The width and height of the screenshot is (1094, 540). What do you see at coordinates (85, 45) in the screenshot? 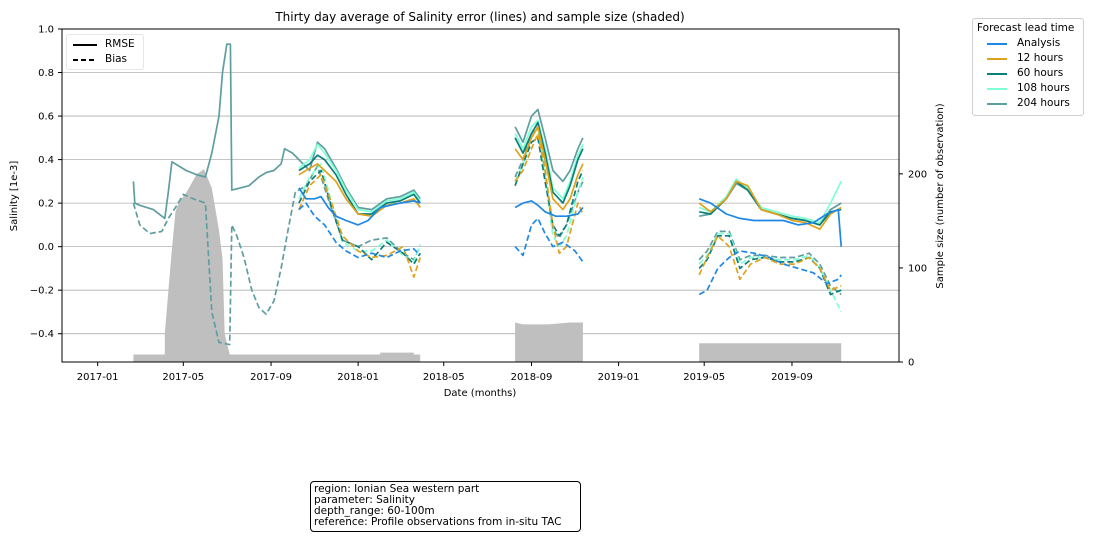
I see `solid-line-swatch` at bounding box center [85, 45].